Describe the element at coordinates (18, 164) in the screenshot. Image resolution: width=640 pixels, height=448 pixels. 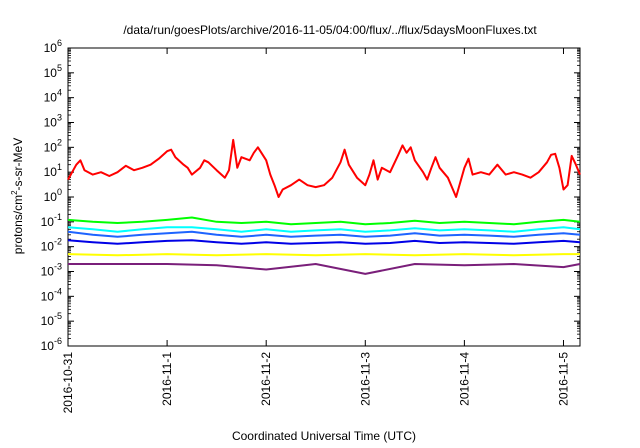
I see `y-axis-label-rest: -s-sr-MeV` at that location.